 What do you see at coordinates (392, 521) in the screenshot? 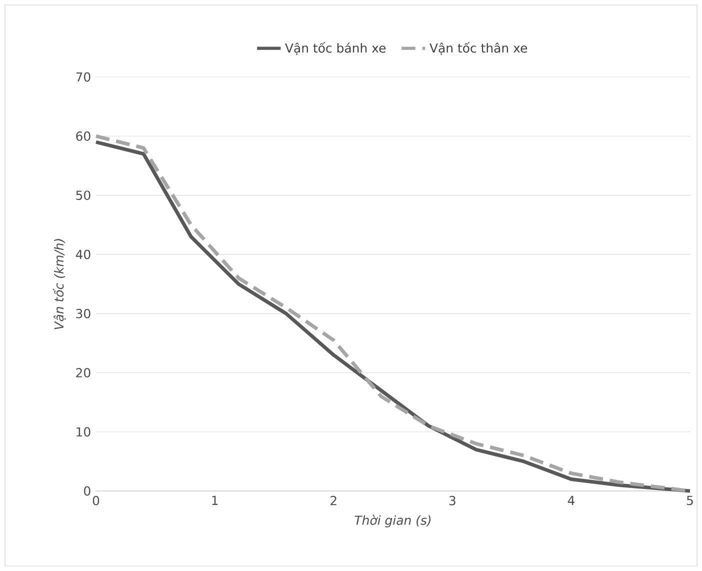
I see `x-axis-title: Thời gian (s)` at bounding box center [392, 521].